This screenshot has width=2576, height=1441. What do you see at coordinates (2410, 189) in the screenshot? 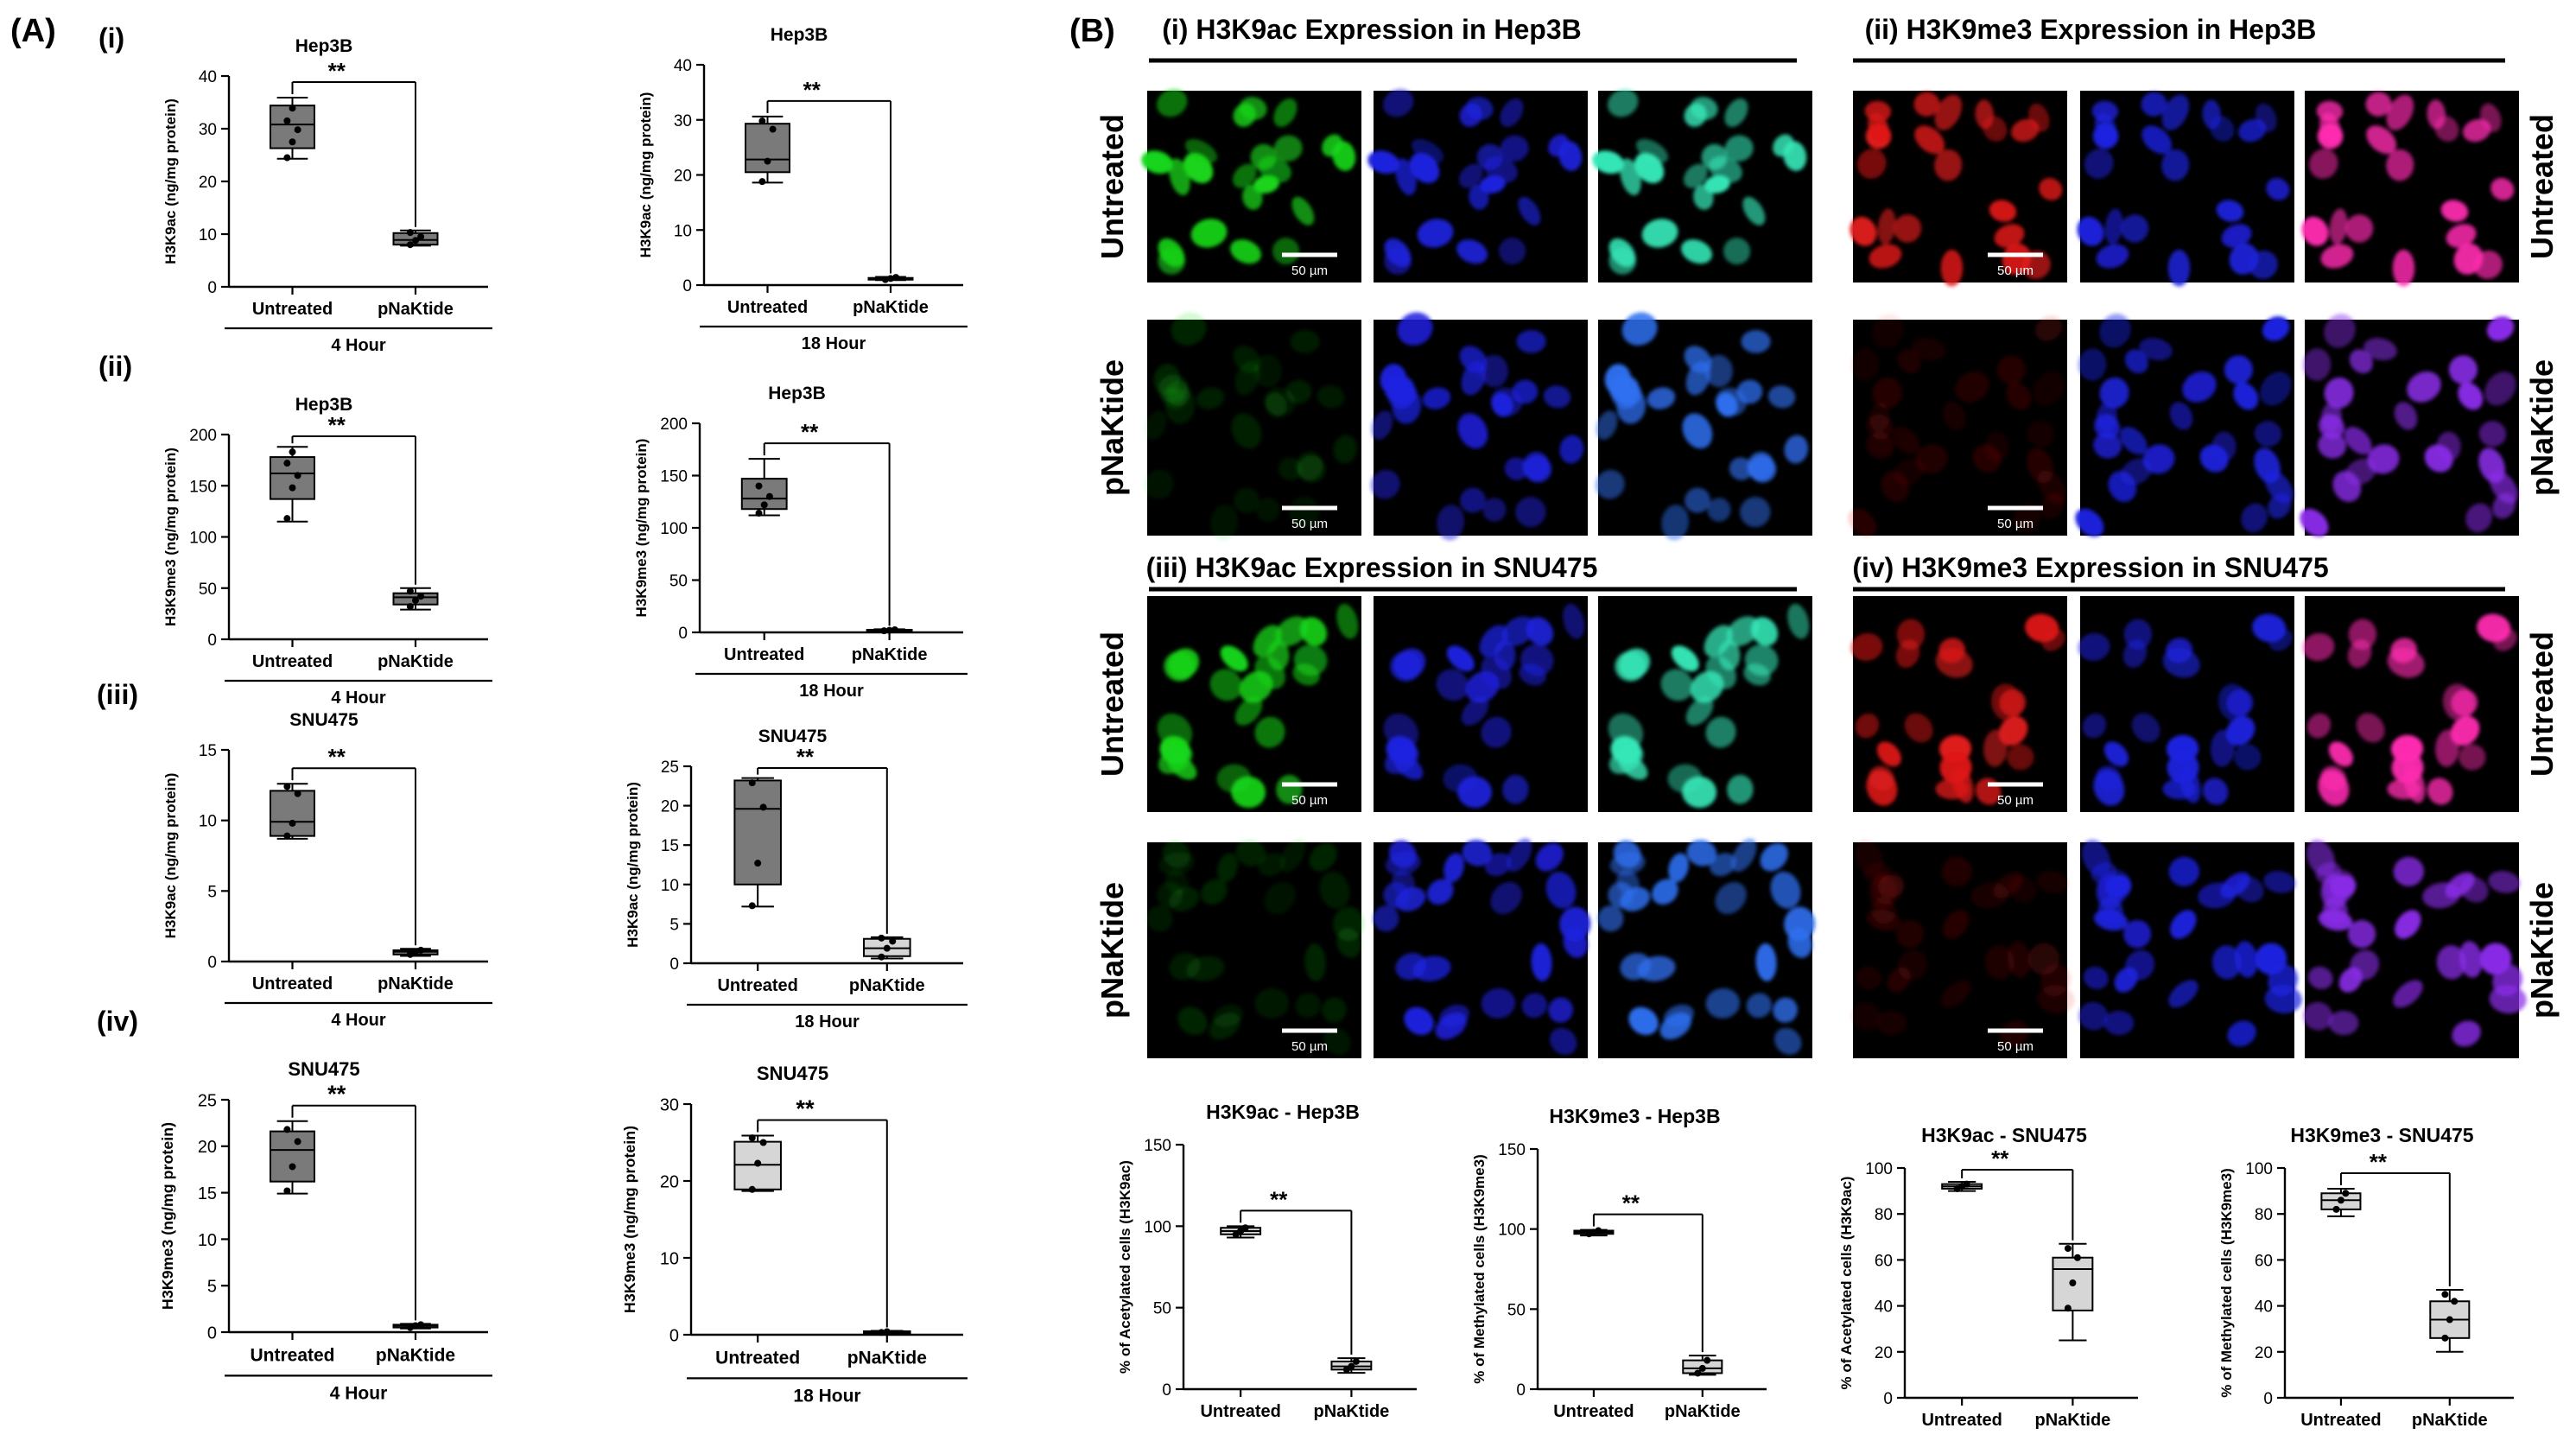
I see `micrograph-merge` at bounding box center [2410, 189].